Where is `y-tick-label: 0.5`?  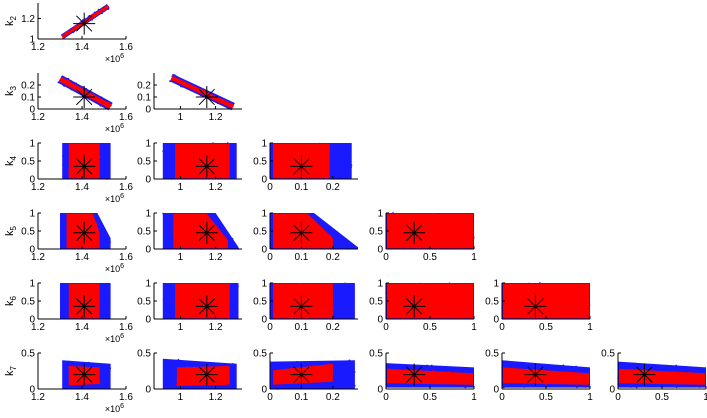
y-tick-label: 0.5 is located at coordinates (144, 302).